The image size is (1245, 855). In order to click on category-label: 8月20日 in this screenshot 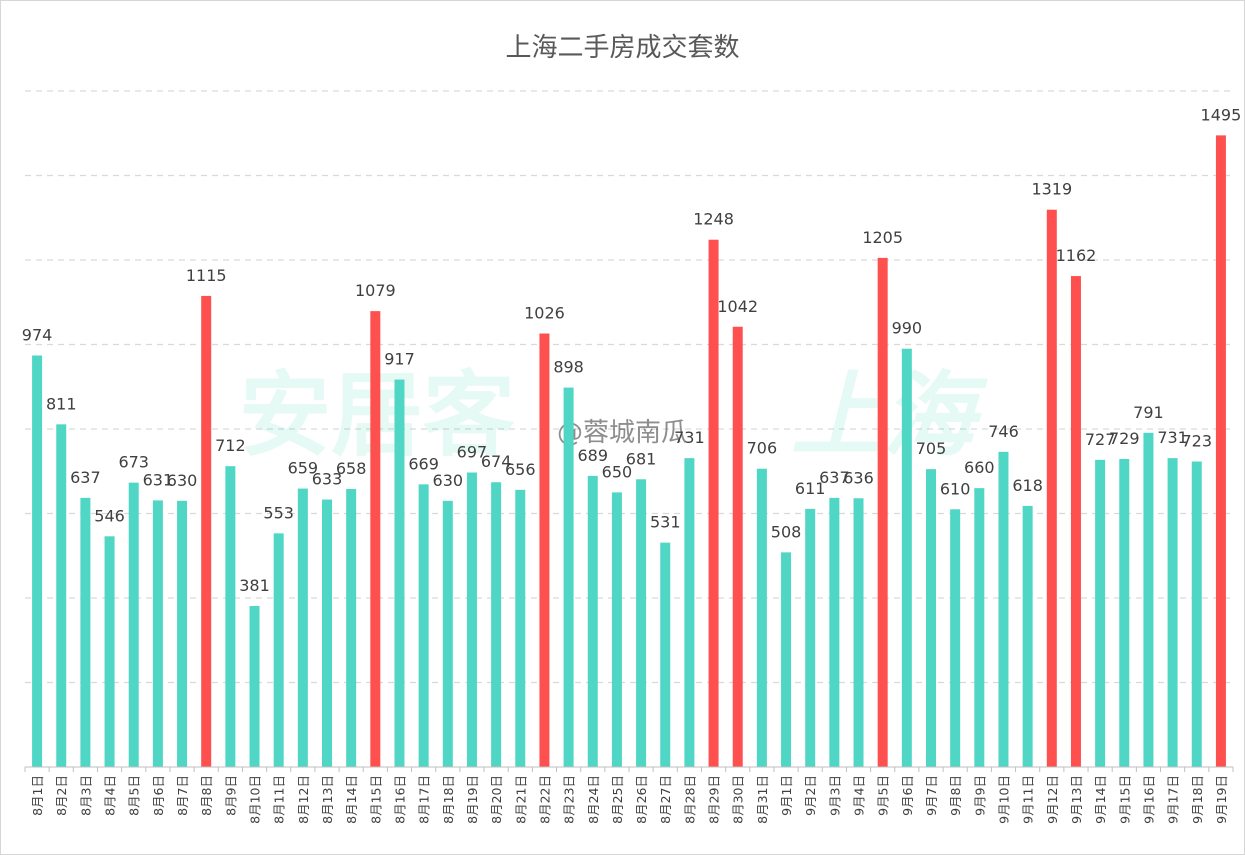, I will do `click(496, 799)`.